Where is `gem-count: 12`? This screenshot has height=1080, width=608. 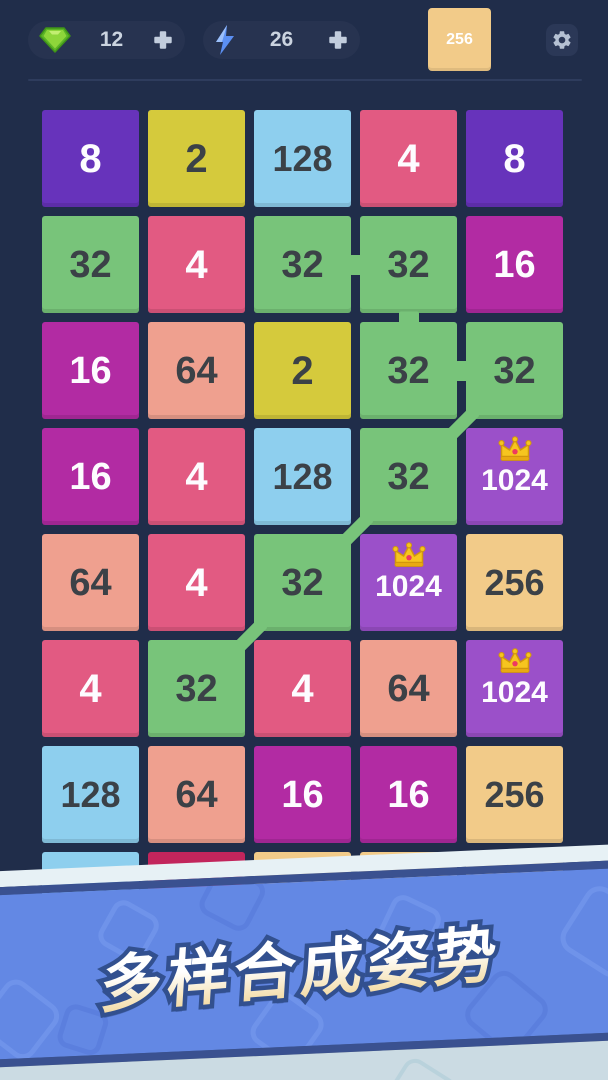
gem-count: 12 is located at coordinates (111, 39).